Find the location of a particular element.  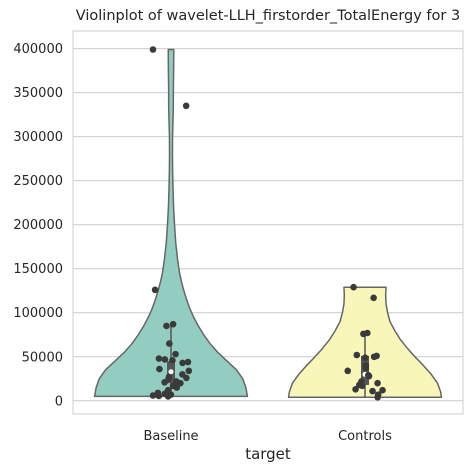

y-tick-label-200000: 200000 is located at coordinates (38, 225).